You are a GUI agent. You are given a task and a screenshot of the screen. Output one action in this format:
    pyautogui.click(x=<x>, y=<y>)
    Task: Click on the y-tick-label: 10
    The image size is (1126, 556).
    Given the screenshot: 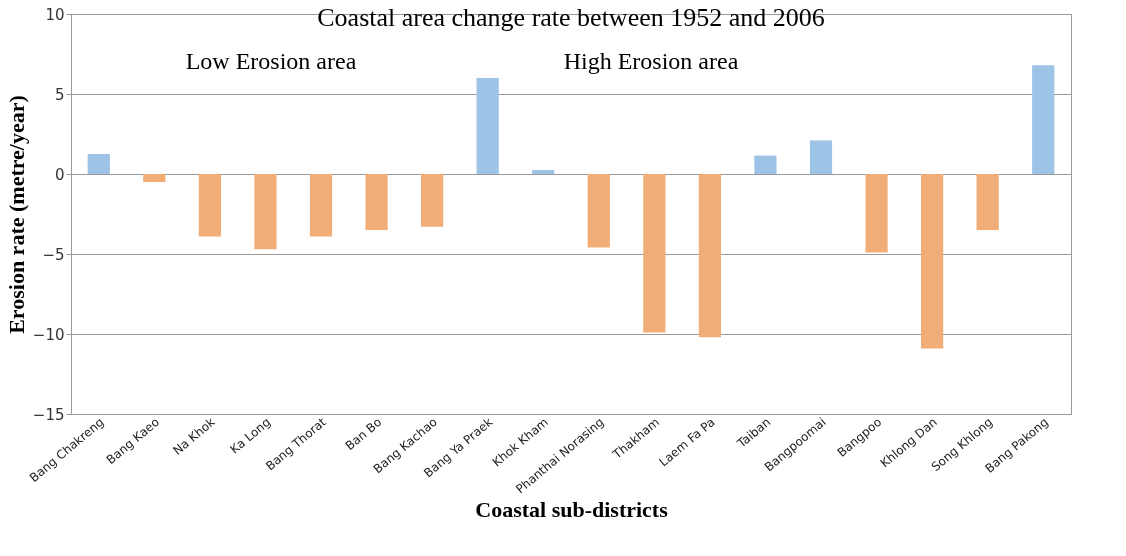 What is the action you would take?
    pyautogui.click(x=55, y=14)
    